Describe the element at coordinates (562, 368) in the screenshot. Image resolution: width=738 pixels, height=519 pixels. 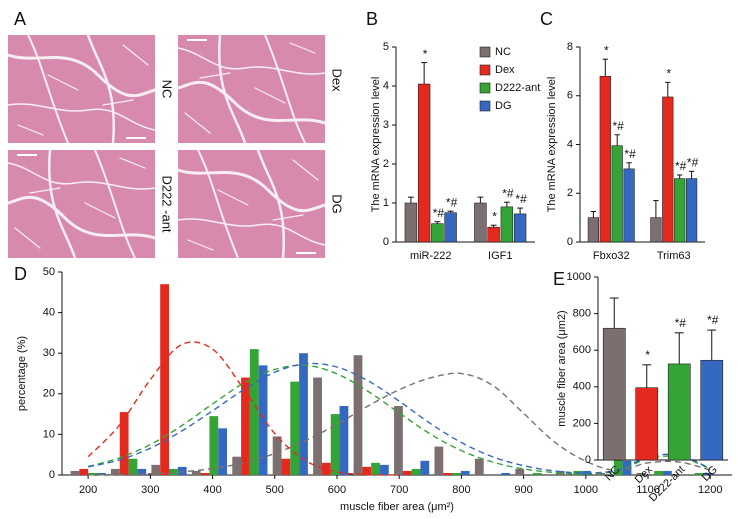
I see `y-axis-label: muscle fiber area (μm2)` at that location.